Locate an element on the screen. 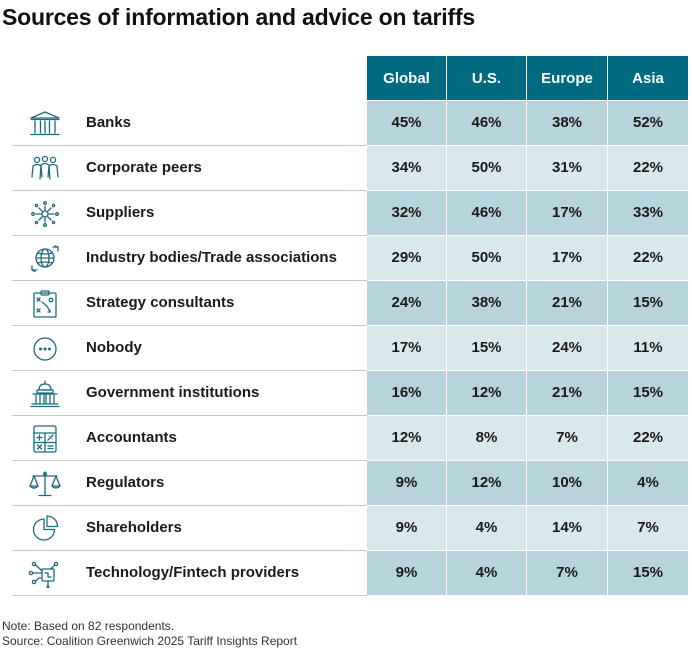  value-cell-asia: 52% is located at coordinates (648, 123).